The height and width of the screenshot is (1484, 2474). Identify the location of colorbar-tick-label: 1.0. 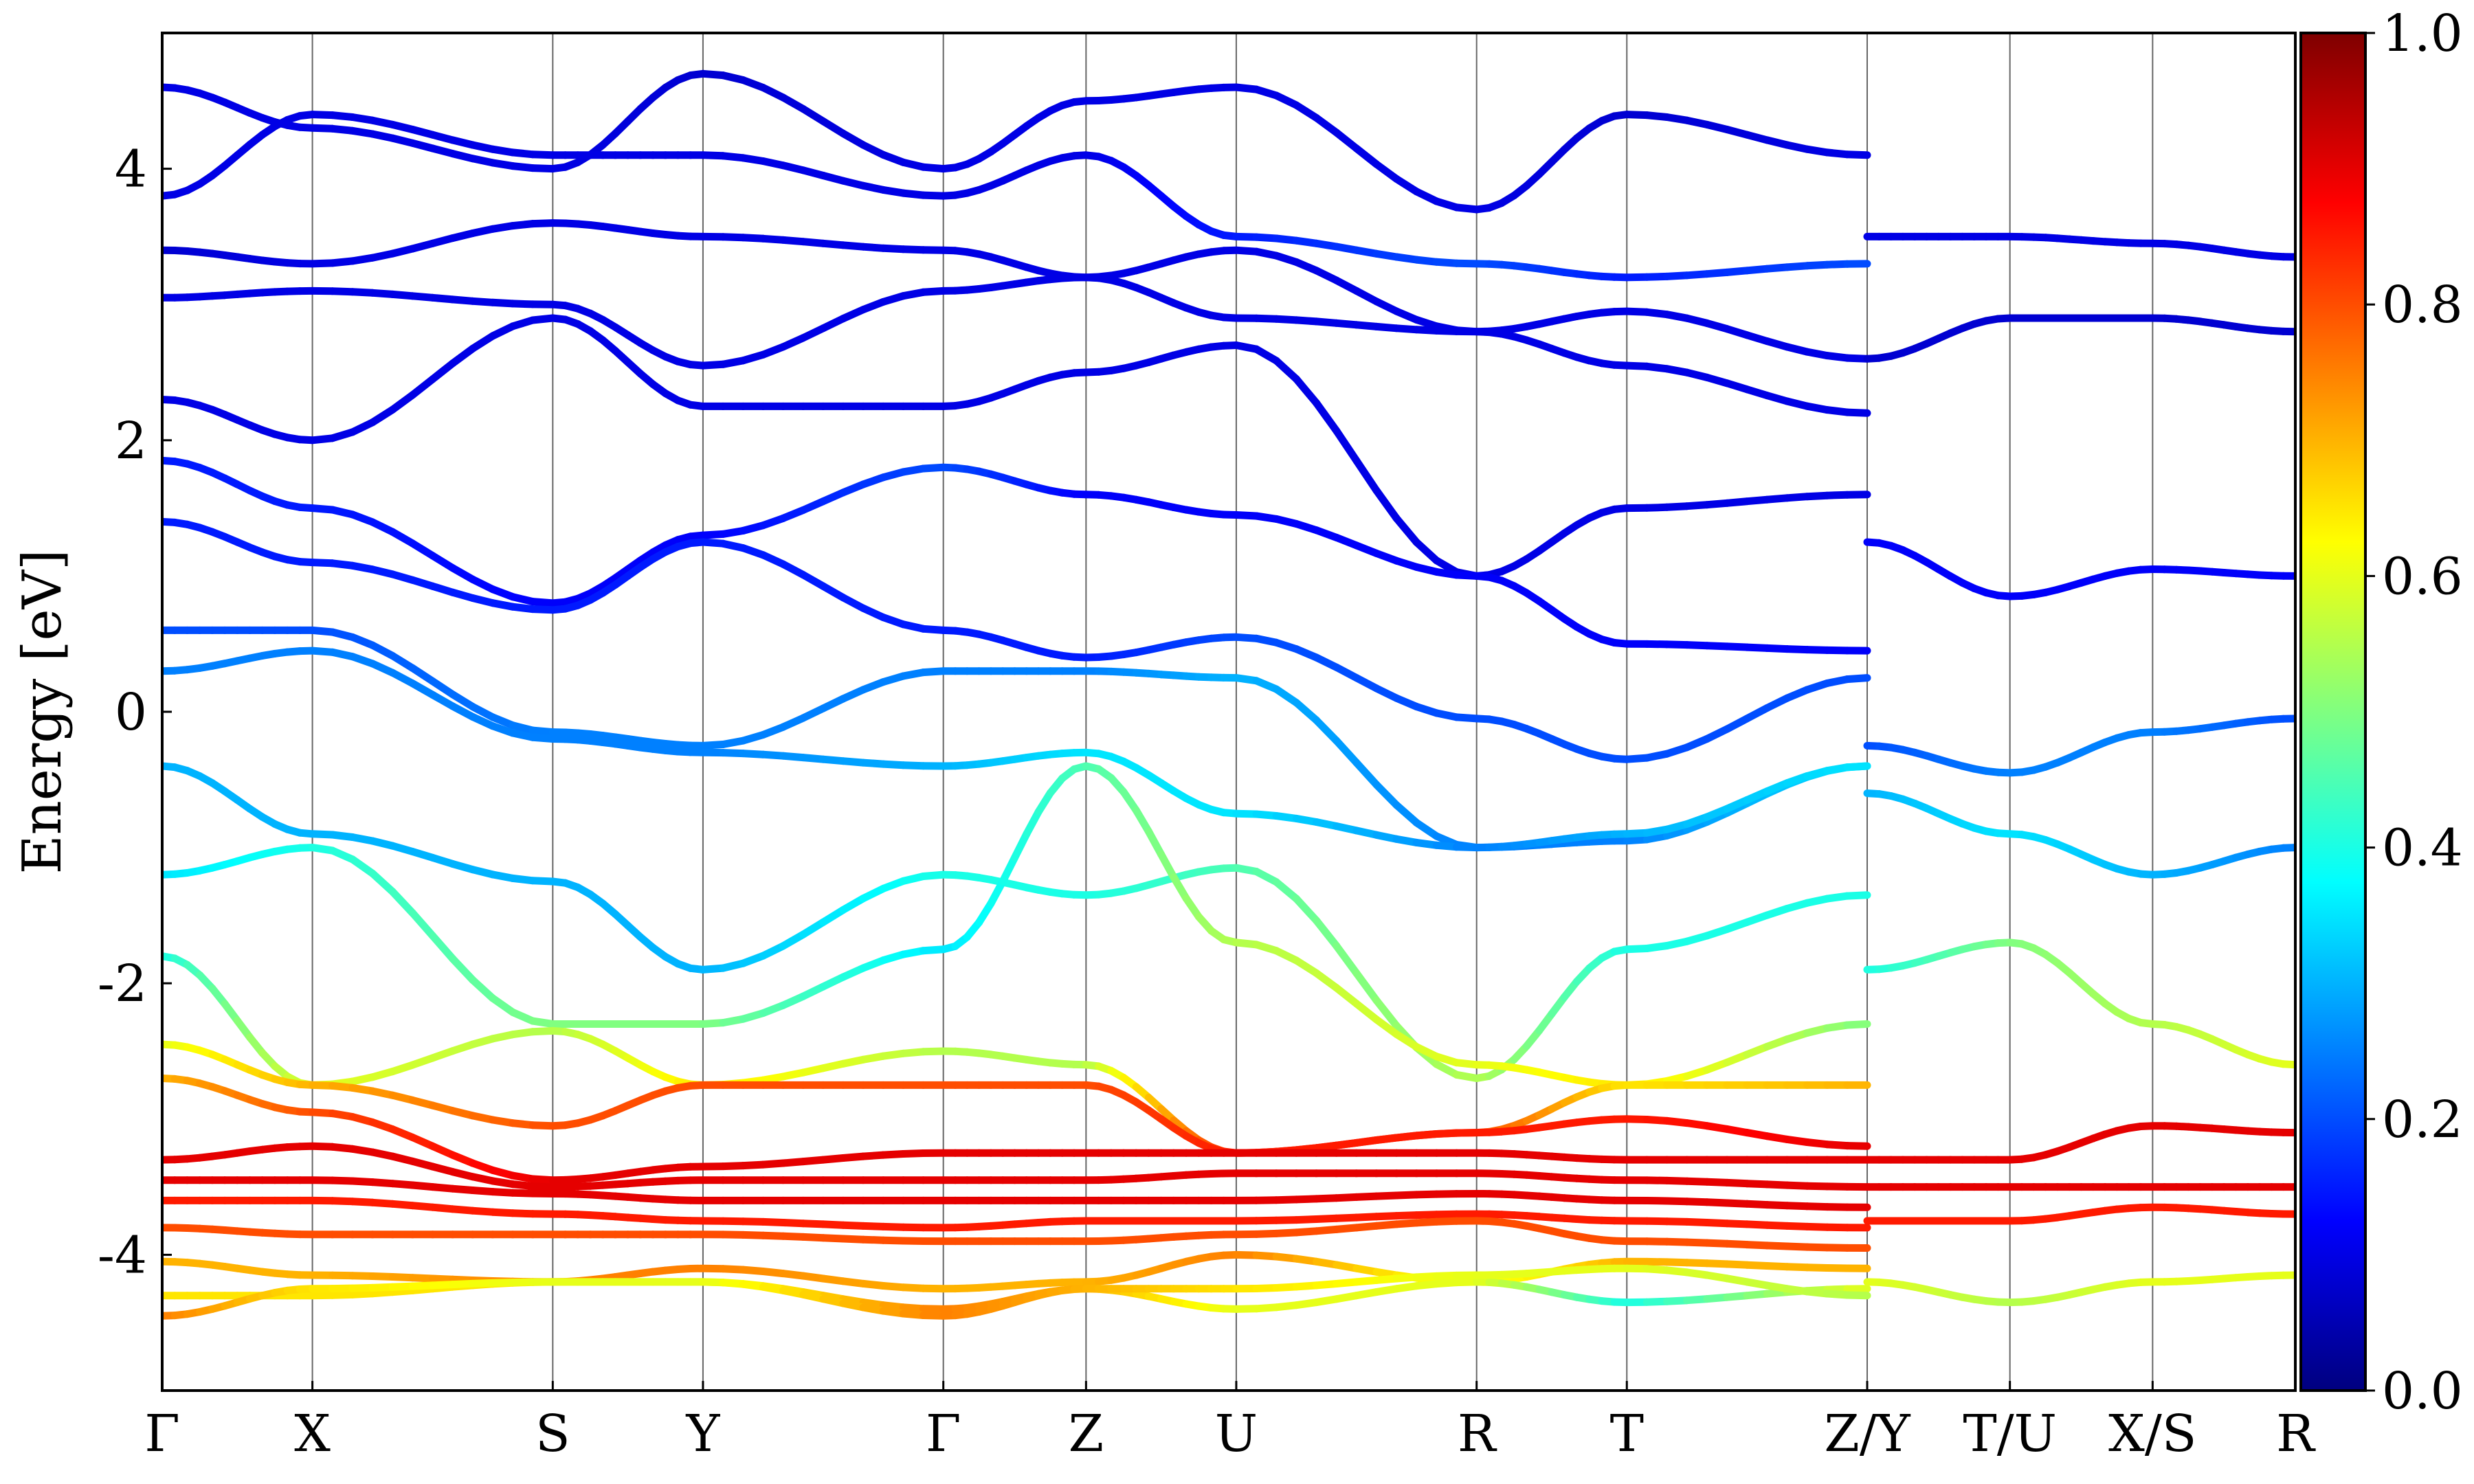
(2422, 33).